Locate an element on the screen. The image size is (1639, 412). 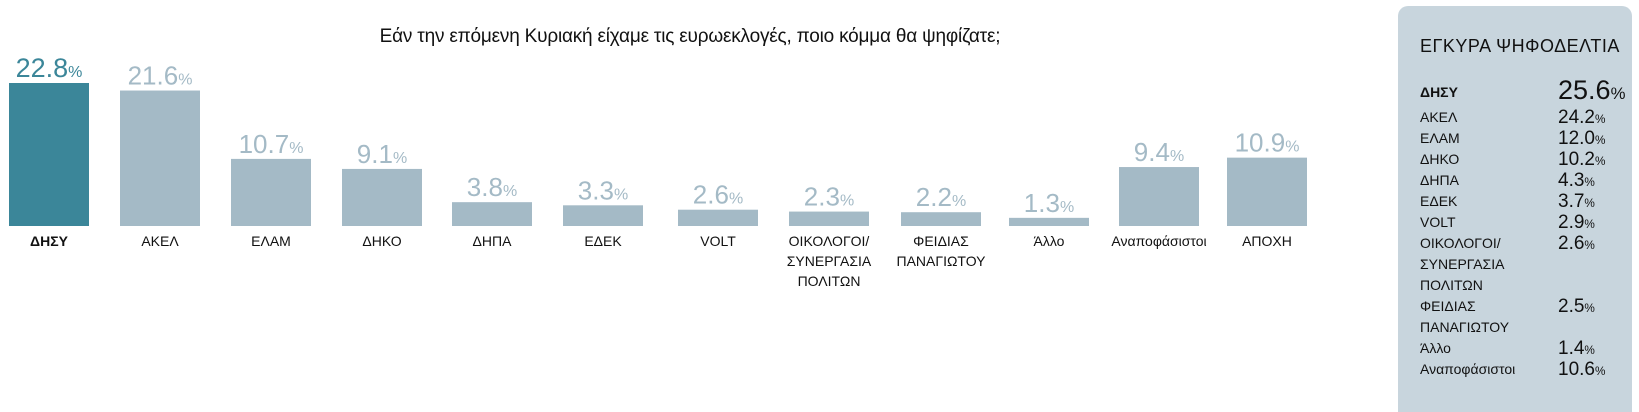
panel-row-value: 2.5% is located at coordinates (1576, 306).